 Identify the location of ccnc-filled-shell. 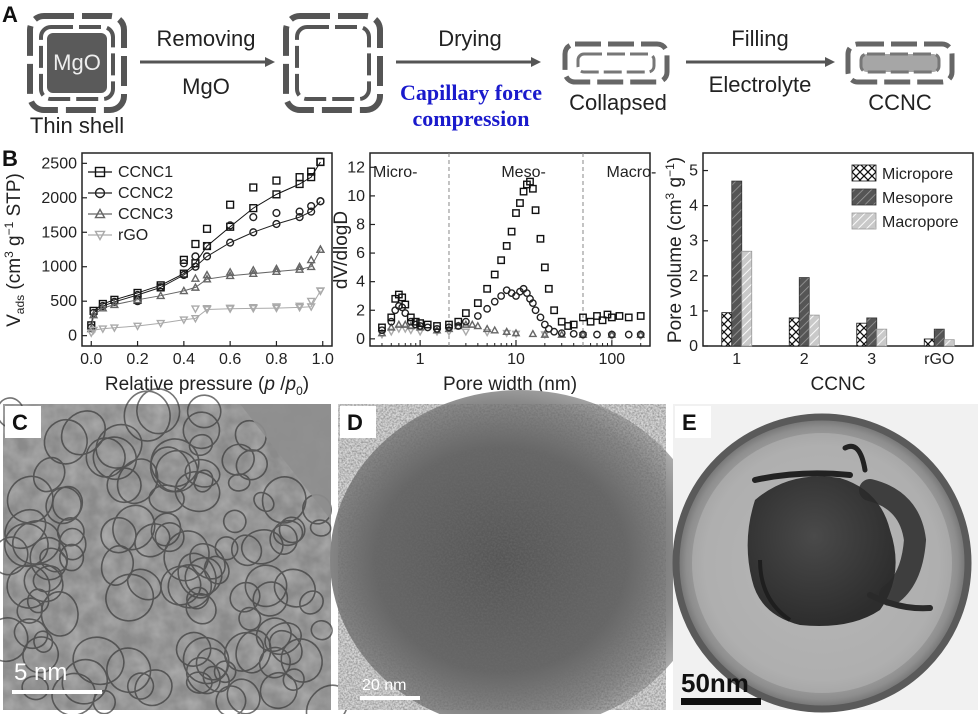
(900, 63).